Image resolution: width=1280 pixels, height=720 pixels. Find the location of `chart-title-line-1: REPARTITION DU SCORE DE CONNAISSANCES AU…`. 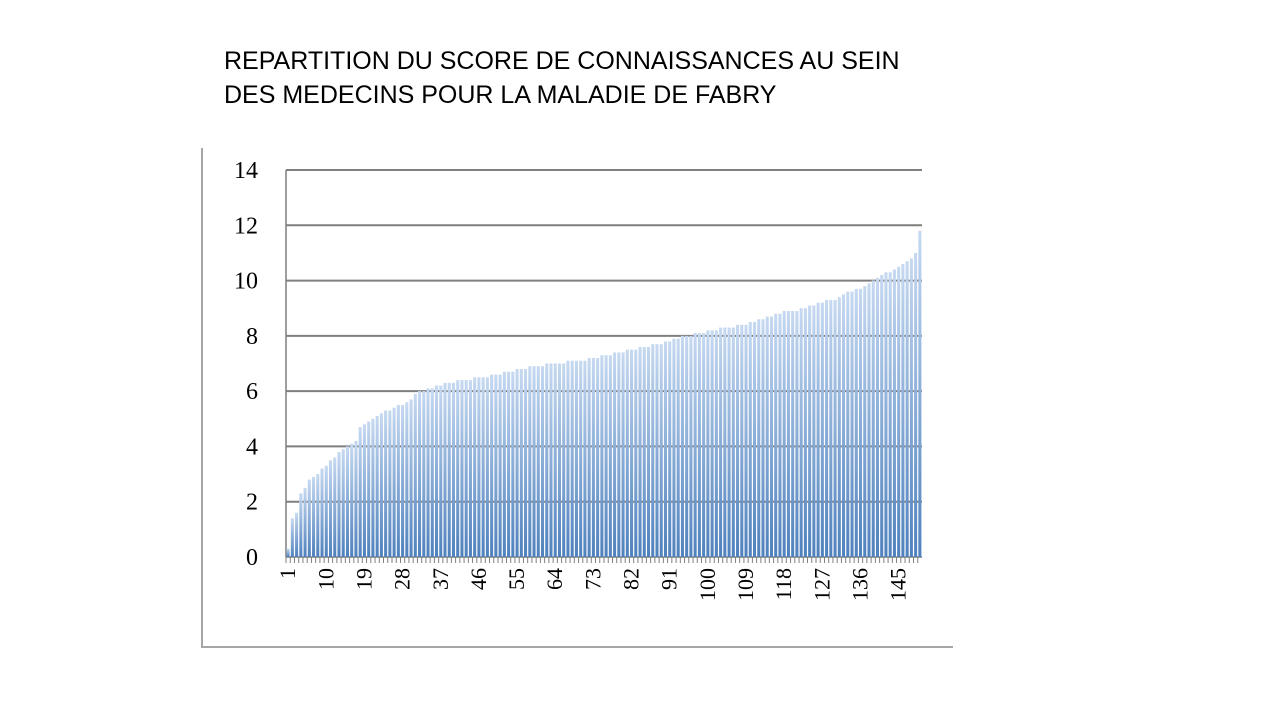

chart-title-line-1: REPARTITION DU SCORE DE CONNAISSANCES AU… is located at coordinates (562, 61).